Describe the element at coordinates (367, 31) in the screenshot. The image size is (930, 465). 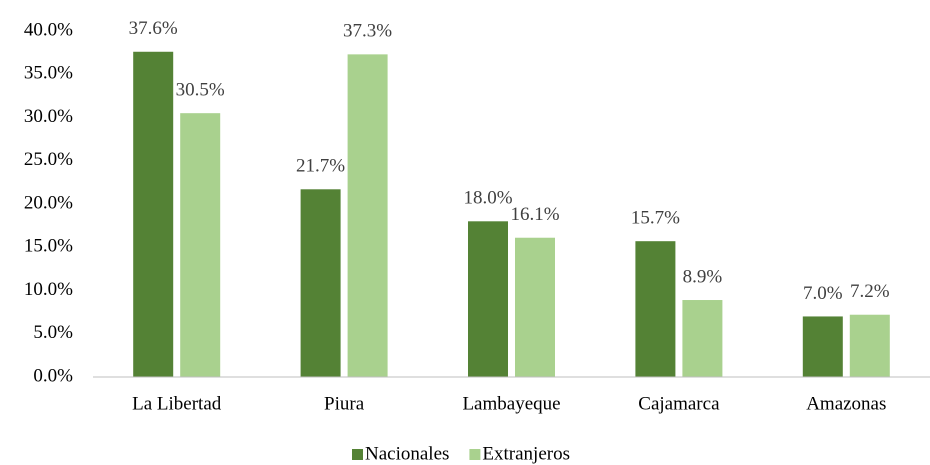
I see `data-label: 37.3%` at that location.